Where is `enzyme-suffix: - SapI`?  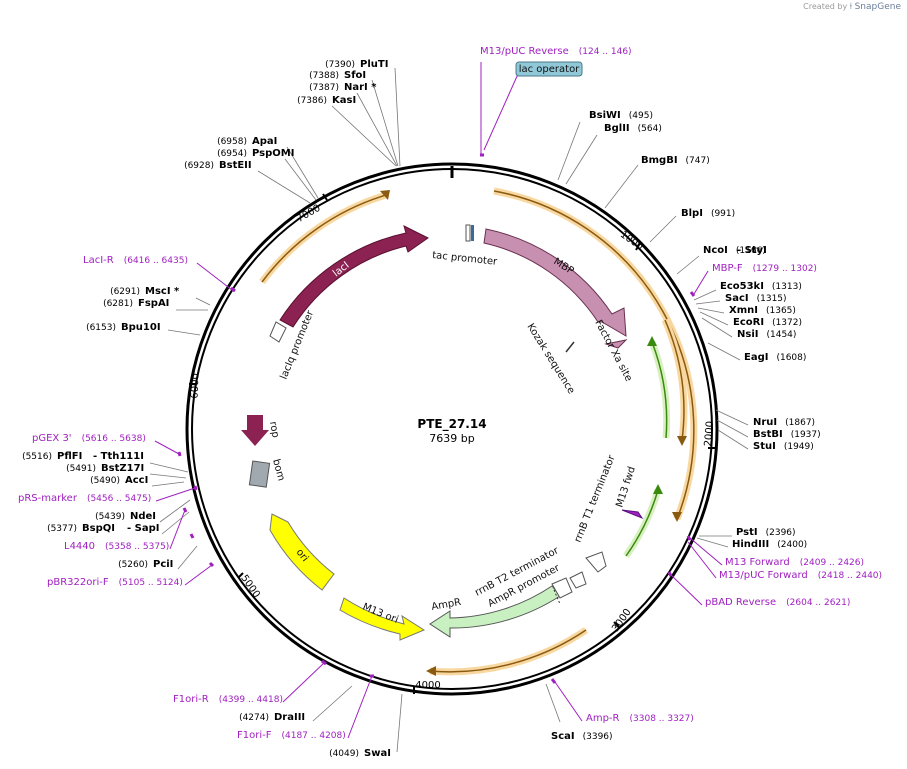 enzyme-suffix: - SapI is located at coordinates (143, 528).